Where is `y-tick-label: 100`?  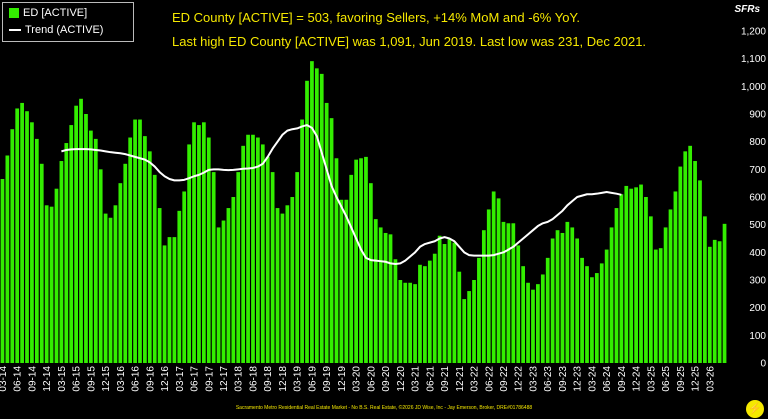
y-tick-label: 100 is located at coordinates (757, 336).